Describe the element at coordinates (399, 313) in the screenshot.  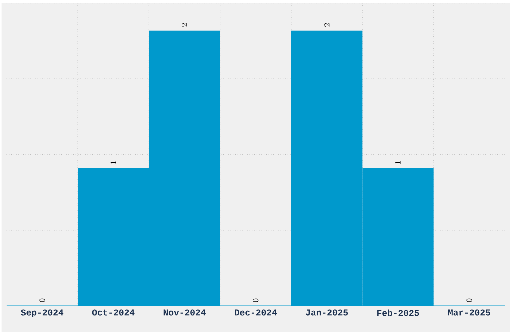
I see `x-tick-label: Feb-2025` at that location.